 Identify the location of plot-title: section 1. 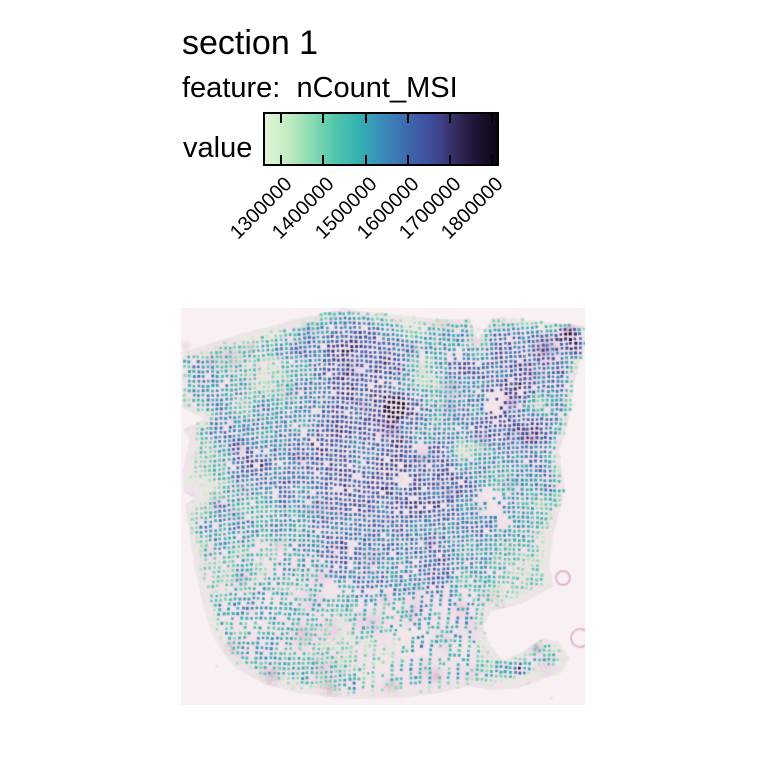
(250, 43).